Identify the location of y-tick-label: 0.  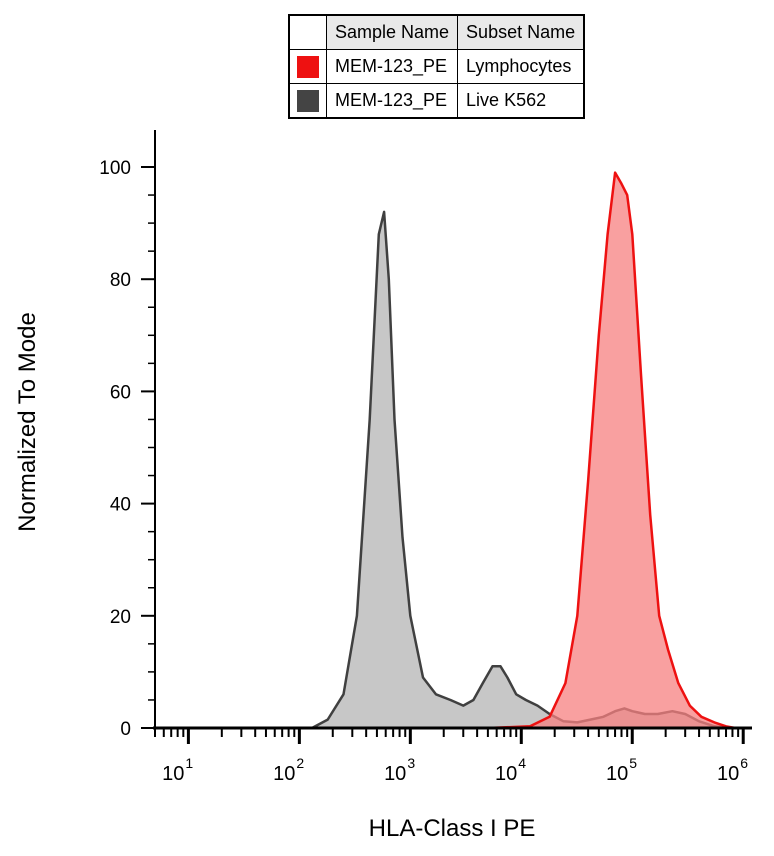
(125, 729).